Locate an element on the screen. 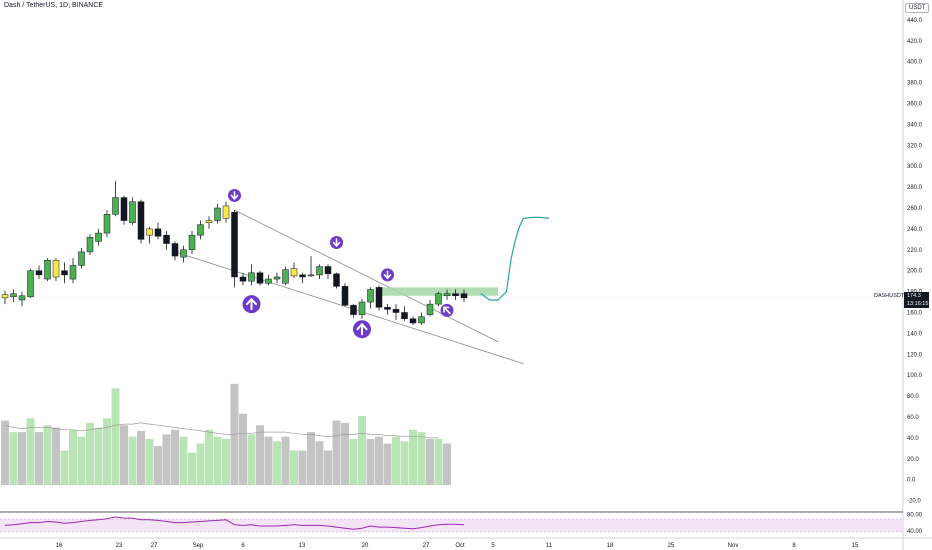  price-tick-label: 100.0 is located at coordinates (915, 376).